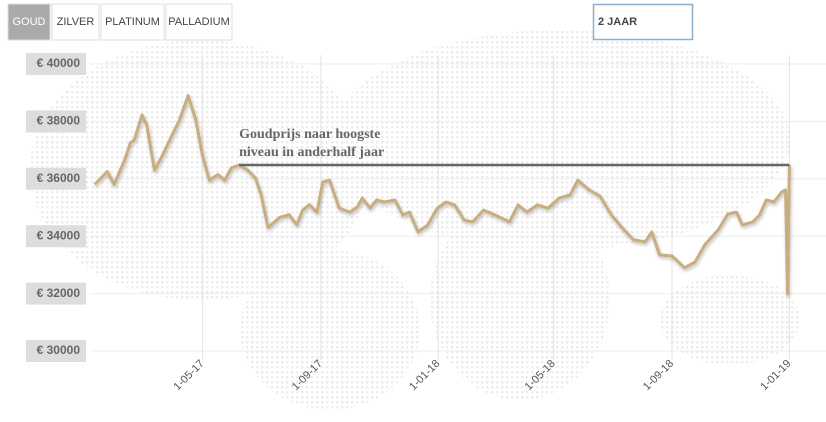 The width and height of the screenshot is (826, 422). What do you see at coordinates (59, 178) in the screenshot?
I see `y-tick-label: € 36000` at bounding box center [59, 178].